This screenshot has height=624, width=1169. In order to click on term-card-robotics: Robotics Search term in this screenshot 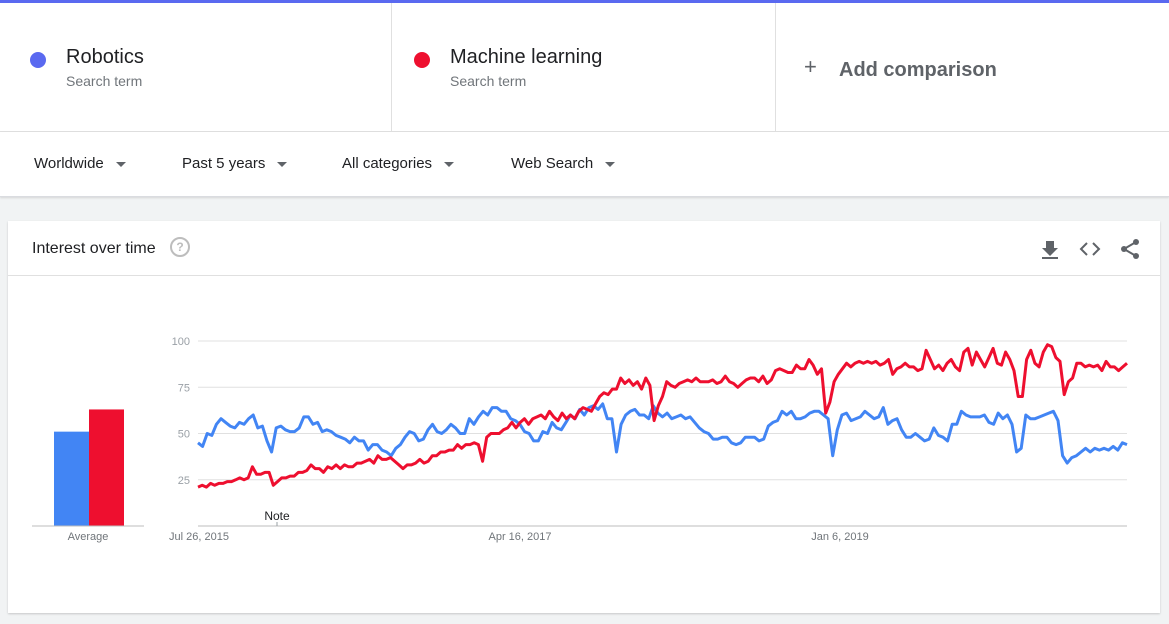, I will do `click(200, 67)`.